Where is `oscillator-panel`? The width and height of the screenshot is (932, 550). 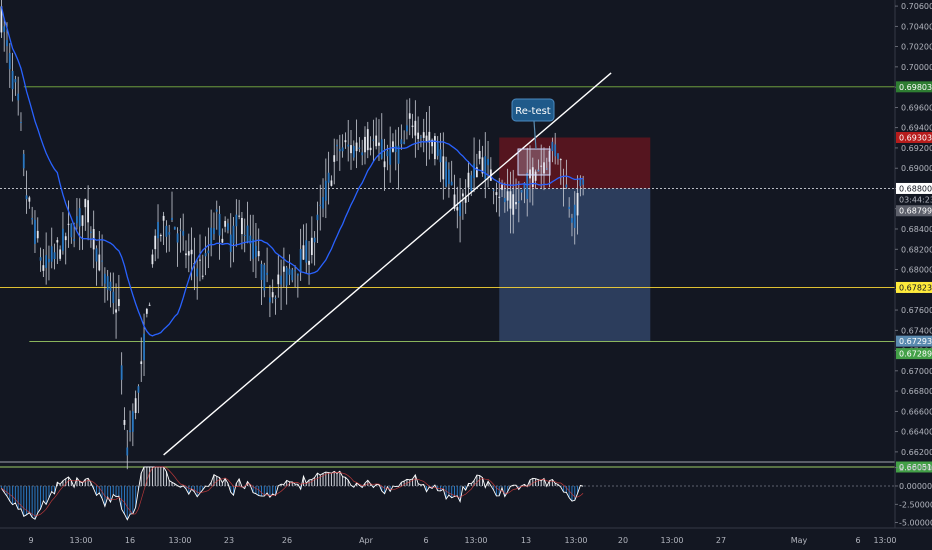 oscillator-panel is located at coordinates (447, 493).